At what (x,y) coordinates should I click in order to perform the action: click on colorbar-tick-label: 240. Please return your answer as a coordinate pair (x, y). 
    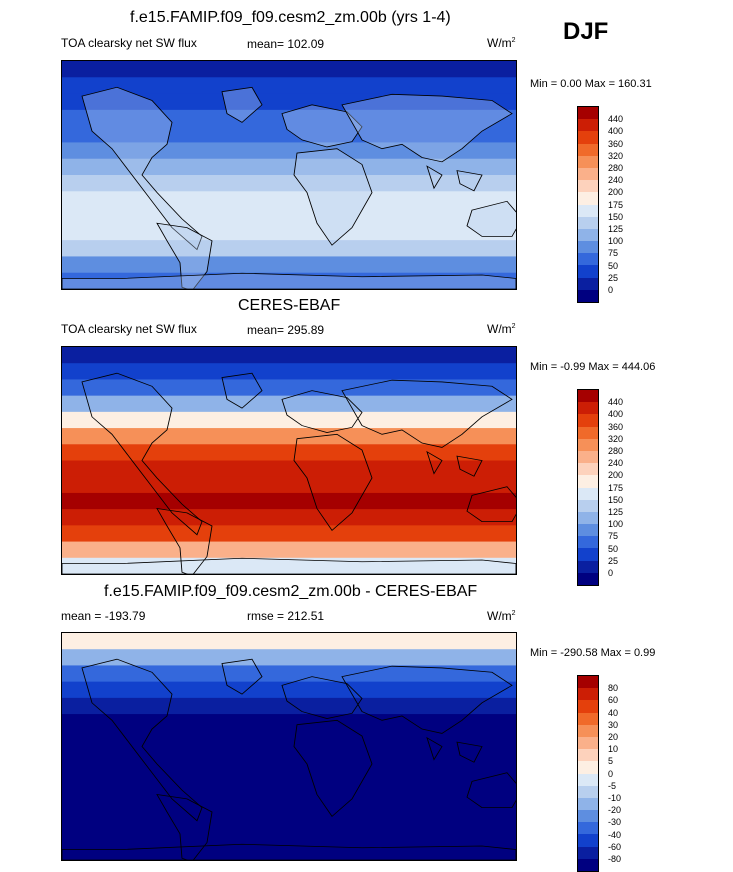
    Looking at the image, I should click on (616, 463).